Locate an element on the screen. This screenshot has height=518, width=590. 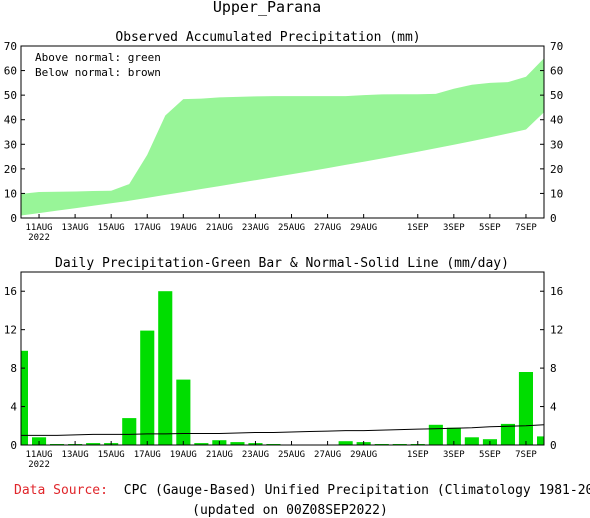
y-tick-label: 16 is located at coordinates (10, 291).